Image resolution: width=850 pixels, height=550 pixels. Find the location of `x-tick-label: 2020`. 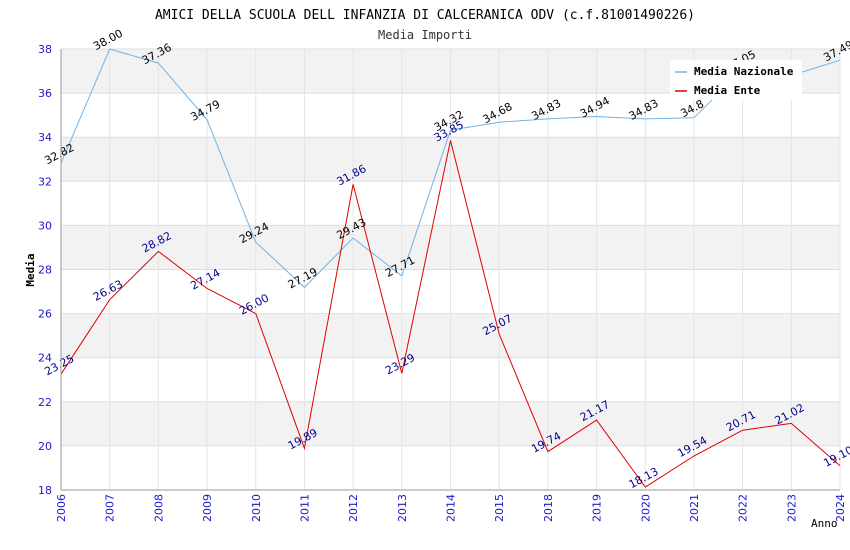

x-tick-label: 2020 is located at coordinates (645, 508).